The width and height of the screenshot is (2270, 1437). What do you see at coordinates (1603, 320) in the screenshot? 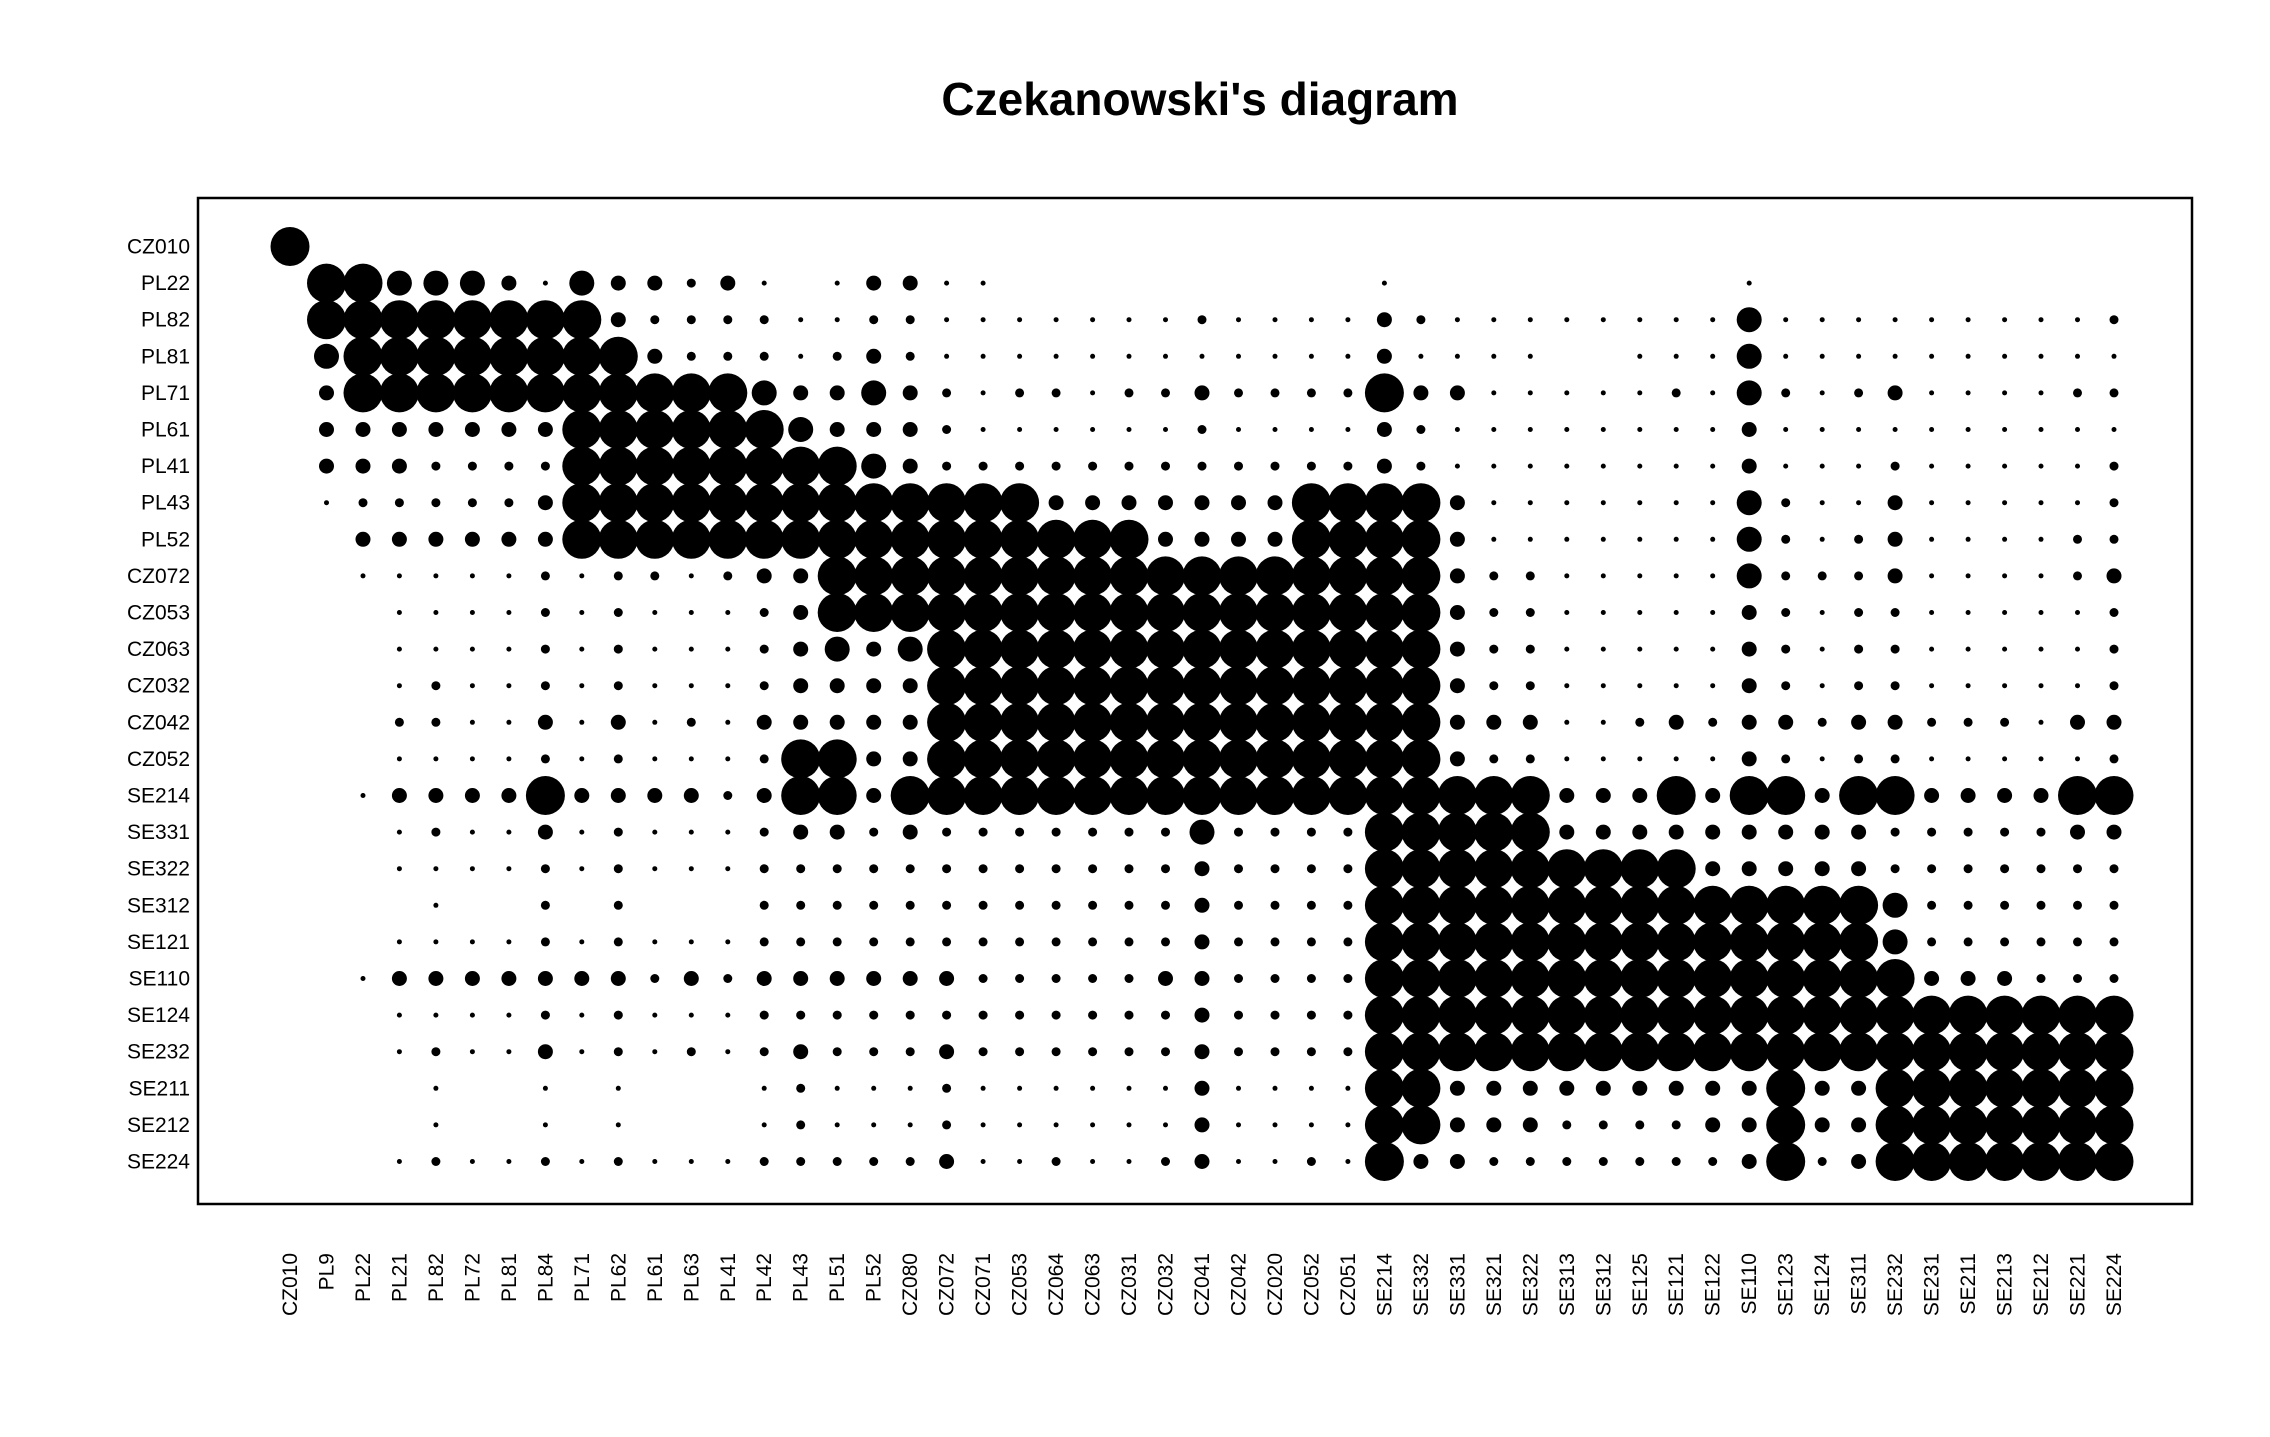
I see `cell-PL82-SE312` at bounding box center [1603, 320].